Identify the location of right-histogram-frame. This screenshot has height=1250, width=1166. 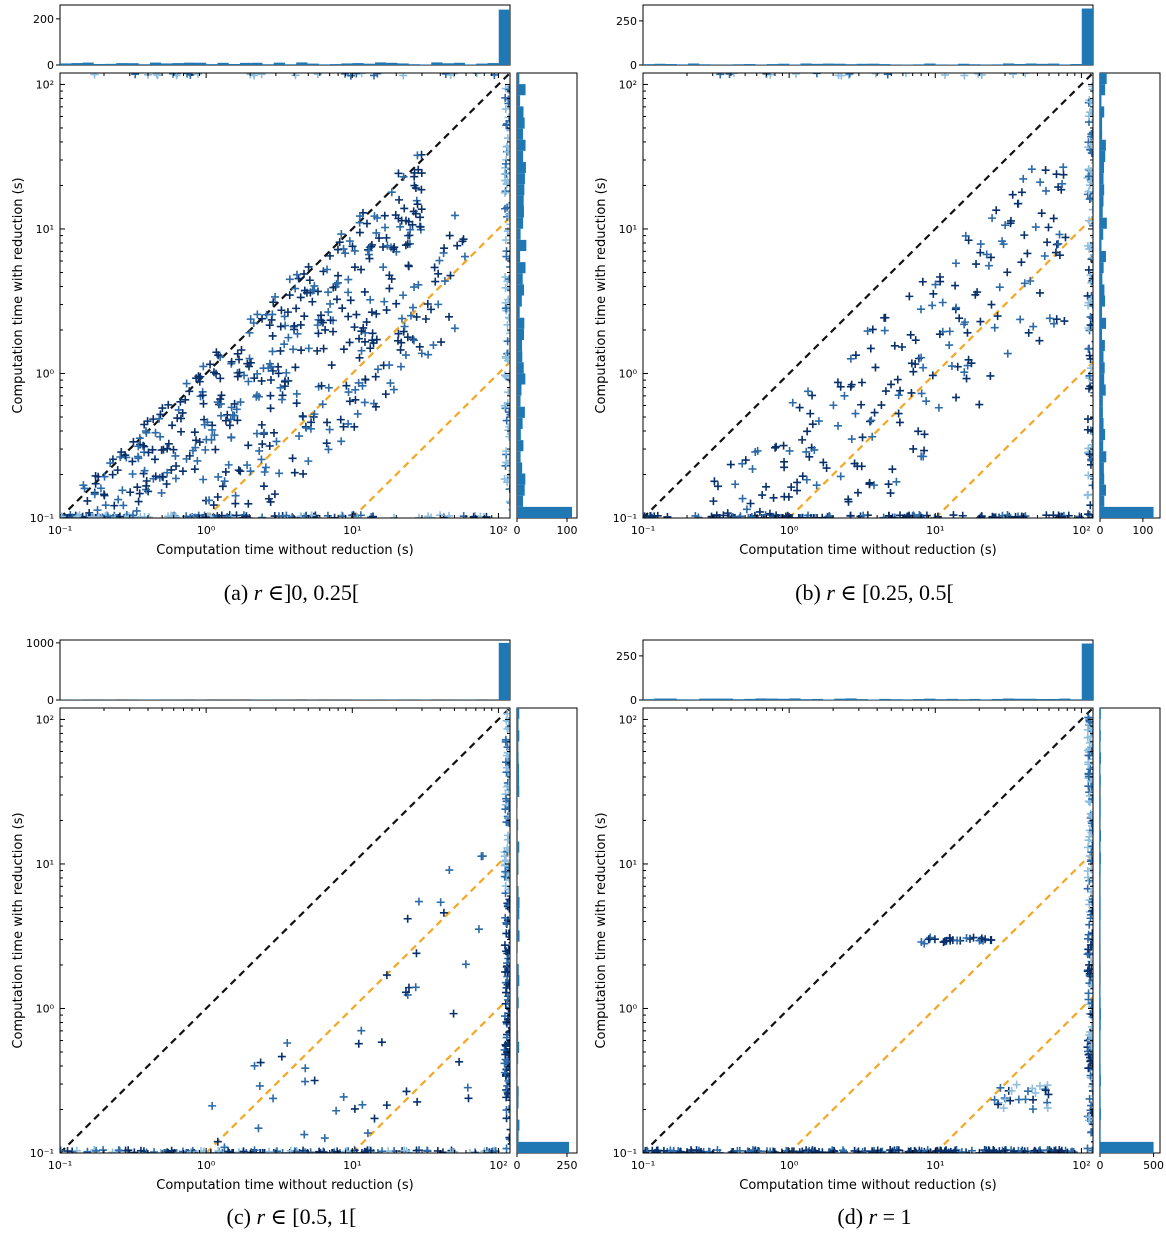
(1130, 295).